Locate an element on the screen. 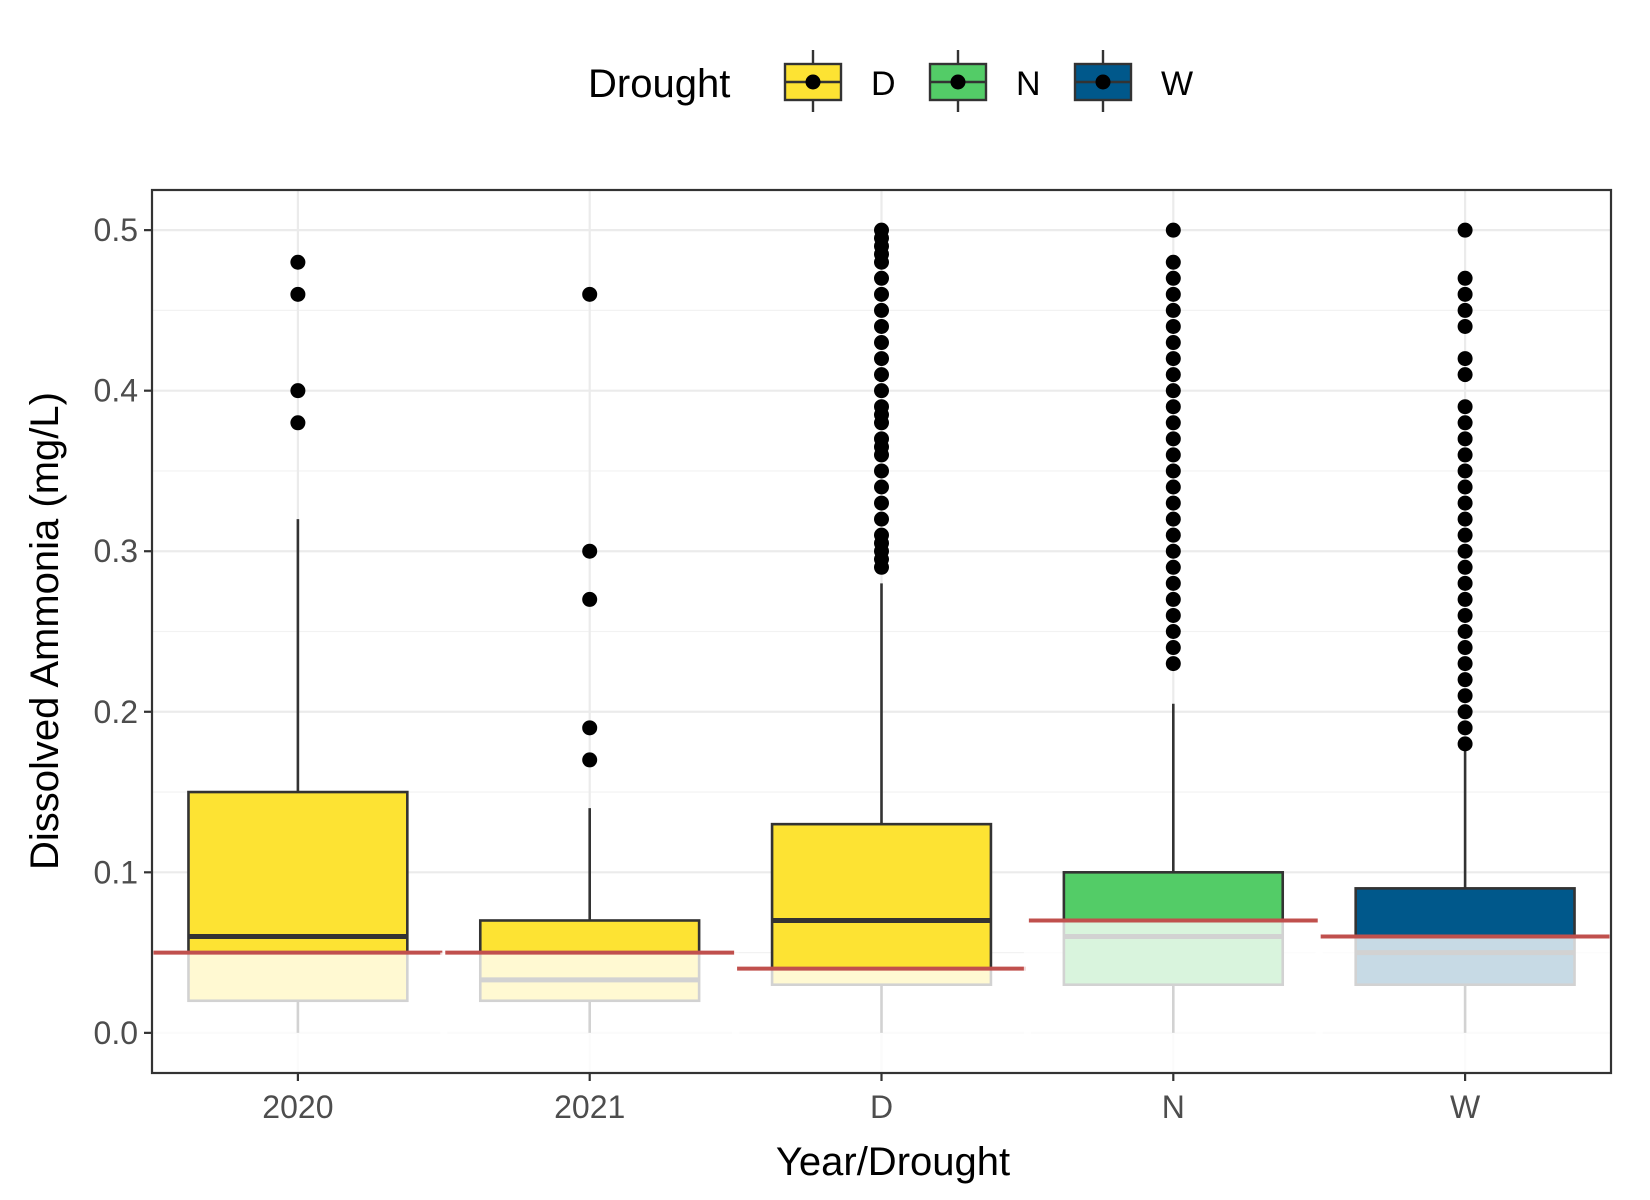 The height and width of the screenshot is (1200, 1650). legend-item-N: N is located at coordinates (984, 81).